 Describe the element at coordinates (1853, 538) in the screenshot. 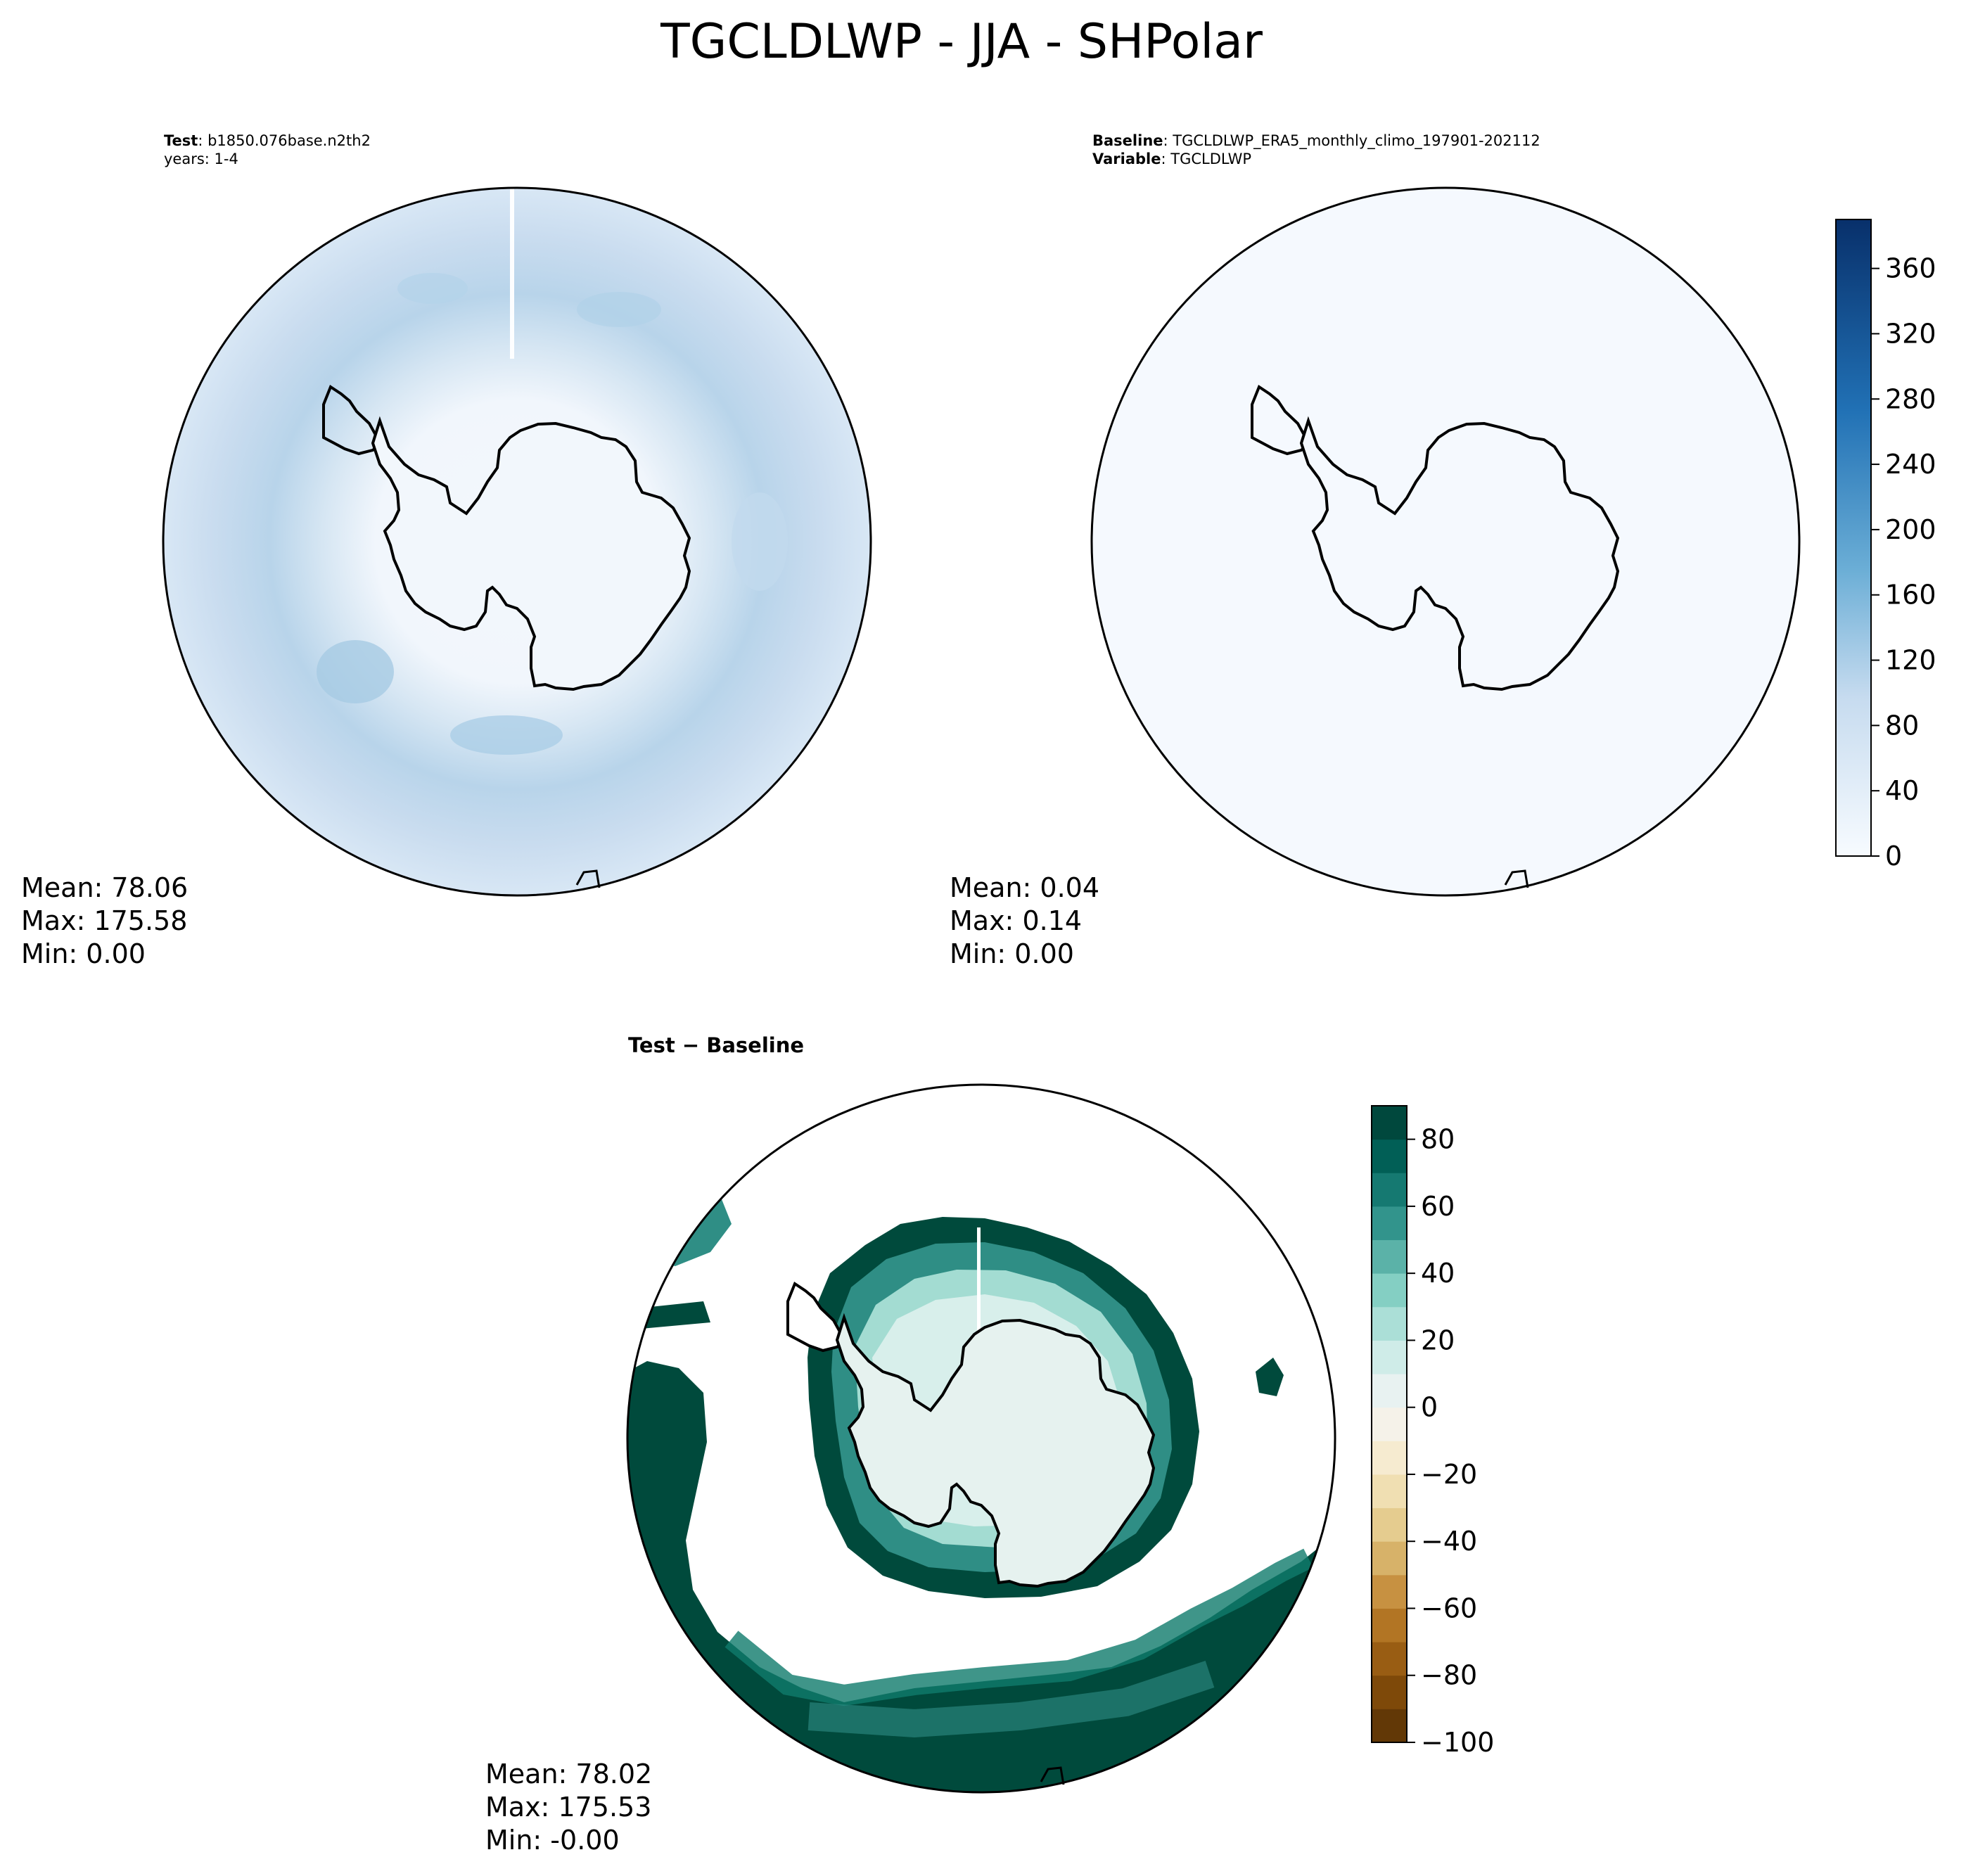

I see `main-colorbar-bar` at that location.